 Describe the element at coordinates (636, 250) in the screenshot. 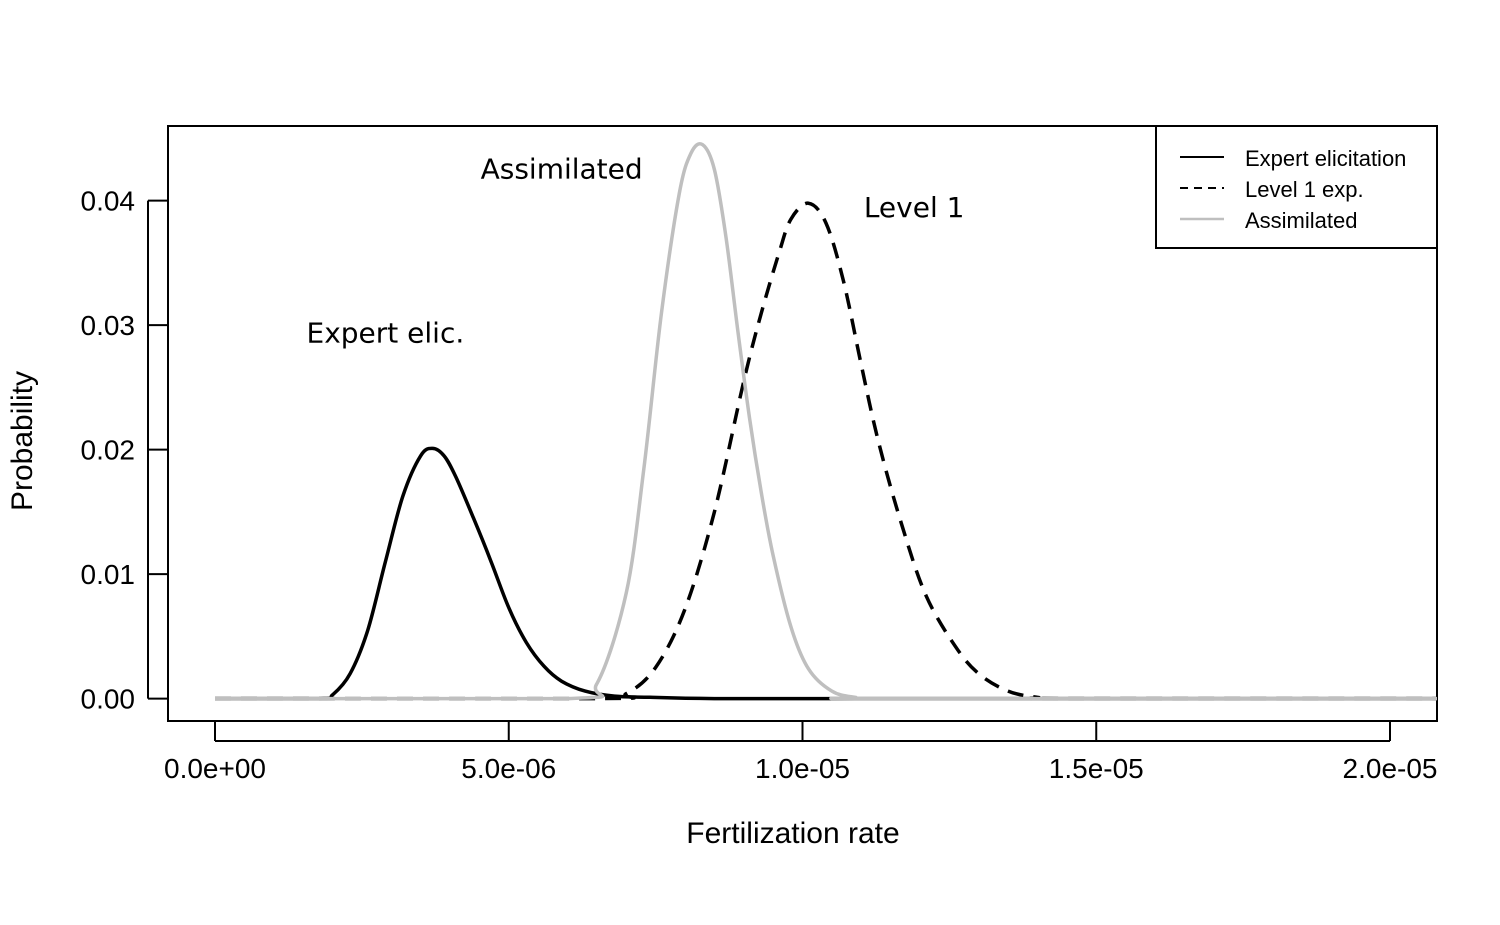

I see `annotation-layer: Assimilated Level 1 Expert elic.` at that location.